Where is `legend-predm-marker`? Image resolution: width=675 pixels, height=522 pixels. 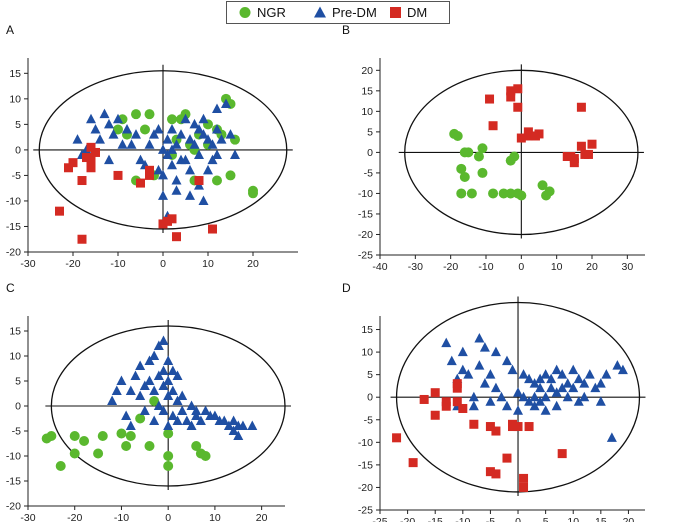 legend-predm-marker is located at coordinates (320, 12).